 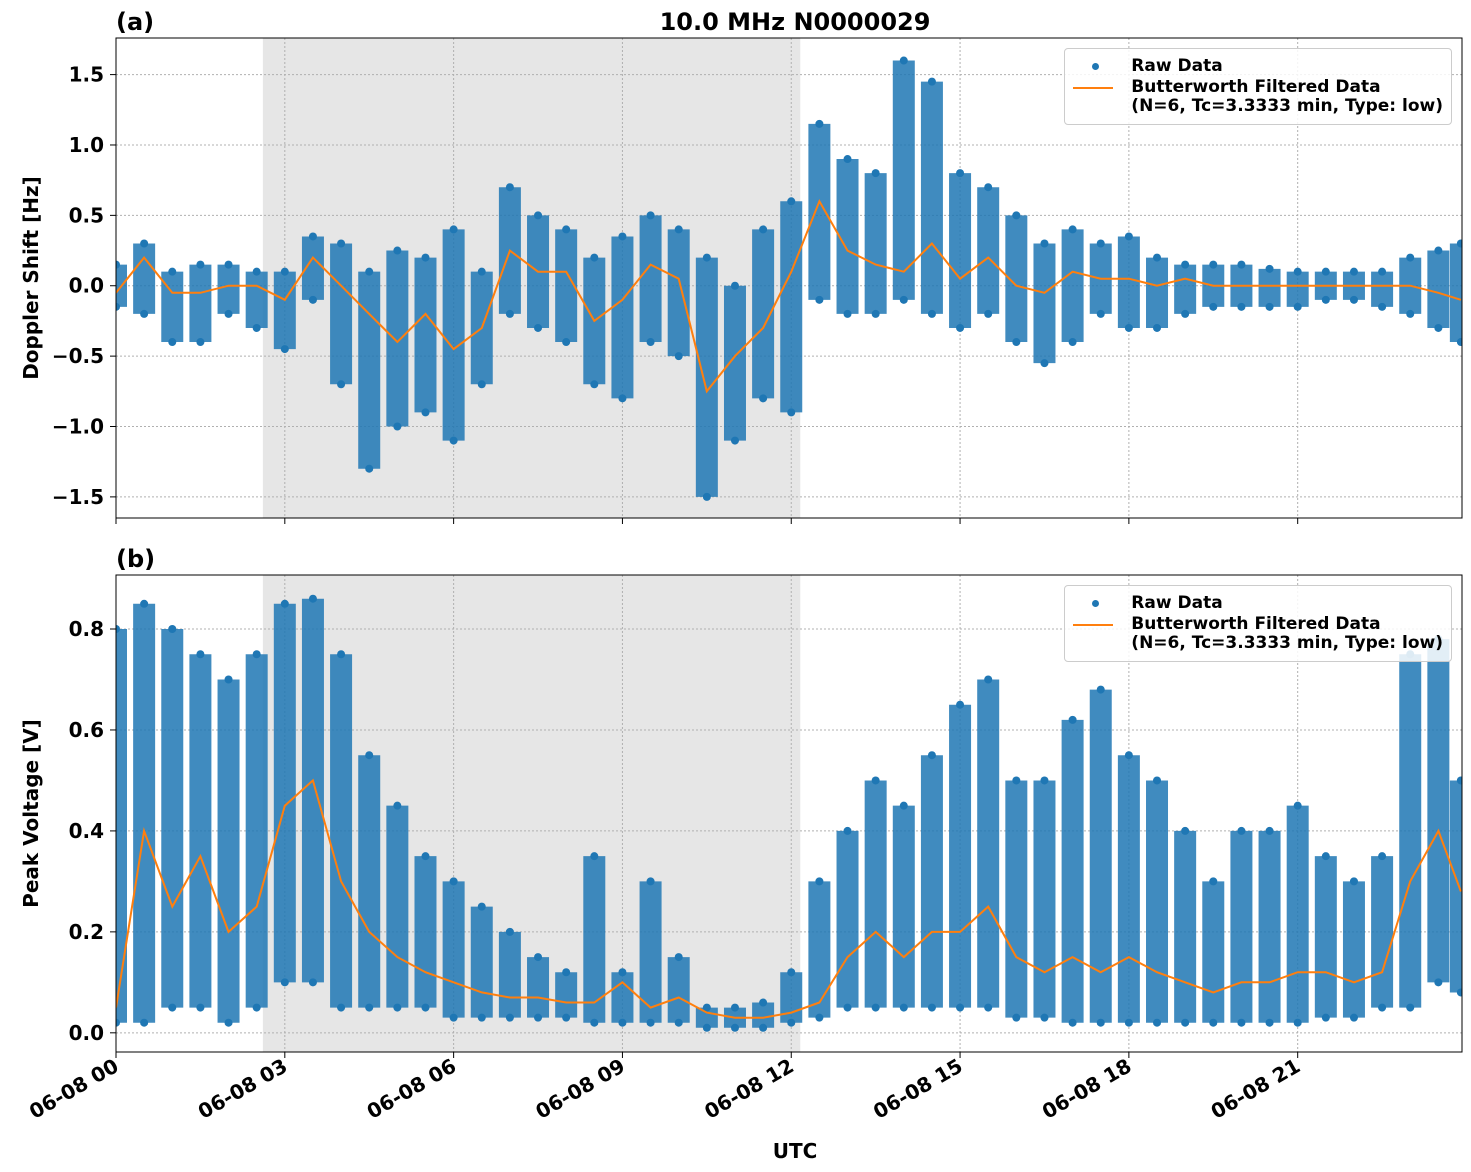 What do you see at coordinates (74, 1089) in the screenshot?
I see `x-tick-label: 06-08 00` at bounding box center [74, 1089].